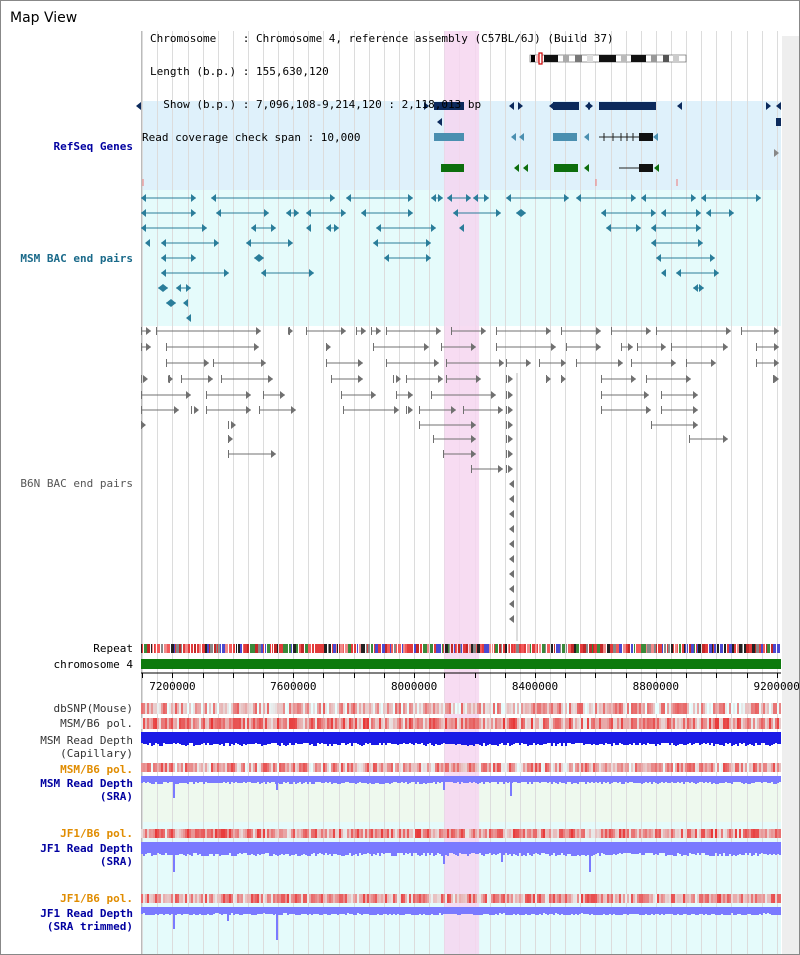 This screenshot has width=800, height=955. What do you see at coordinates (609, 59) in the screenshot?
I see `chromosome-ideogram` at bounding box center [609, 59].